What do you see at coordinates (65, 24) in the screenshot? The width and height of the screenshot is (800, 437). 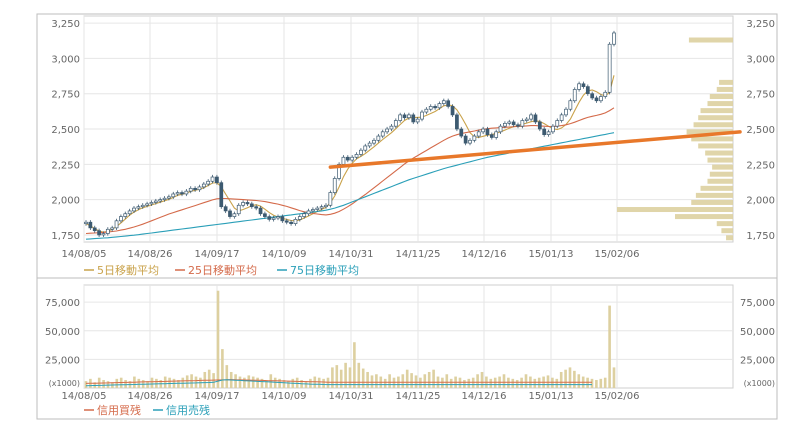 I see `price-y-tick-left: 3,250` at bounding box center [65, 24].